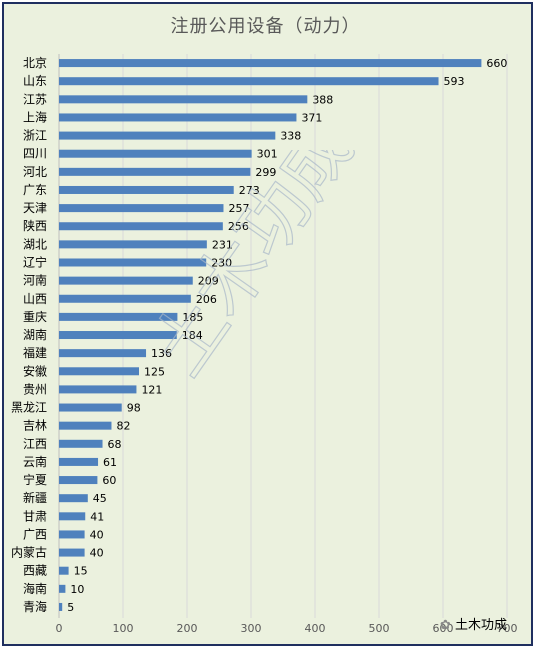 This screenshot has width=535, height=648. I want to click on data-label: 660, so click(496, 63).